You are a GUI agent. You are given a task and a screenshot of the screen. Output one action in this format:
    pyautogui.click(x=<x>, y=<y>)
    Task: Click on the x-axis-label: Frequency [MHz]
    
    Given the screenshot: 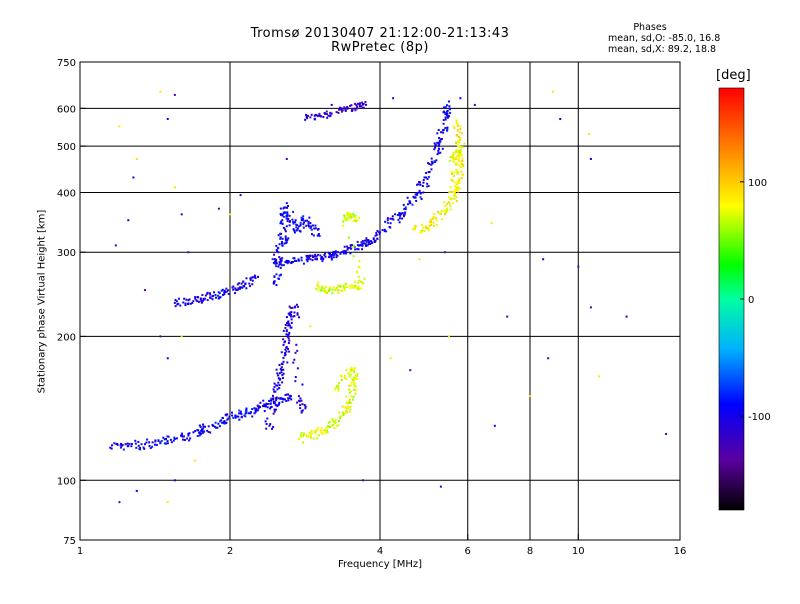 What is the action you would take?
    pyautogui.click(x=380, y=564)
    